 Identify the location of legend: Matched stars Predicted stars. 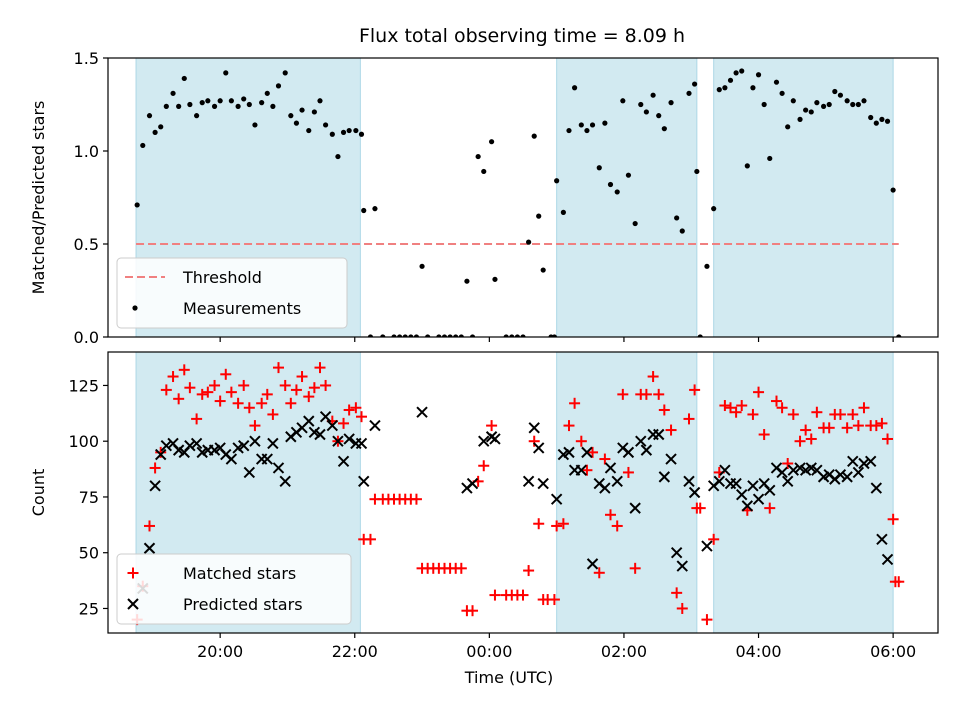
(234, 589).